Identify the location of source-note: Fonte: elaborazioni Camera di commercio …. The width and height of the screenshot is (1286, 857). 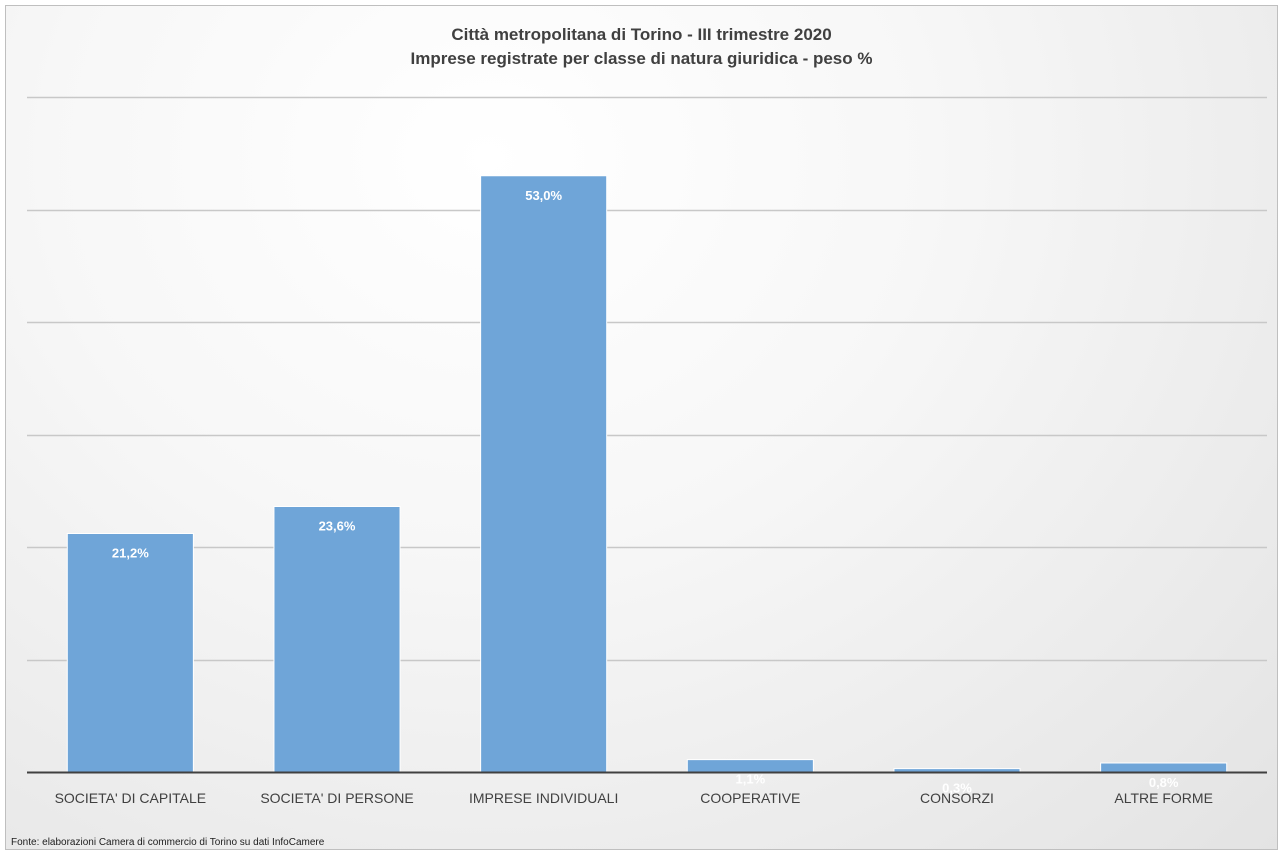
(168, 842).